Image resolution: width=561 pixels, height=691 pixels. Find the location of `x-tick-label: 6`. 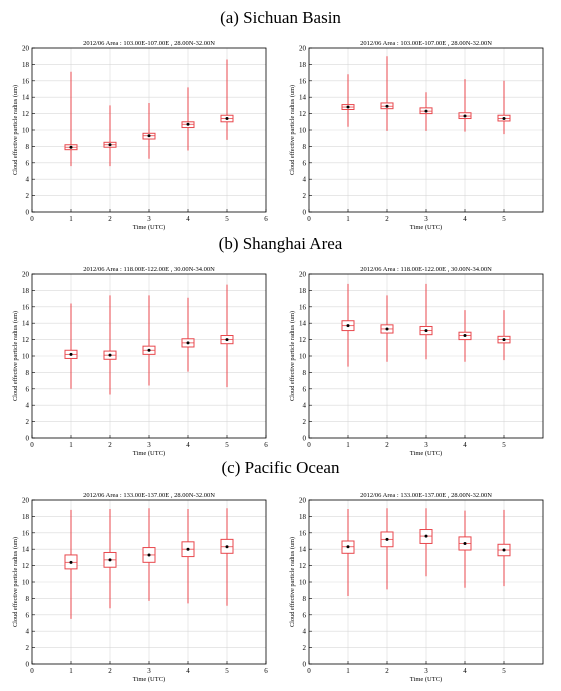

x-tick-label: 6 is located at coordinates (266, 219).